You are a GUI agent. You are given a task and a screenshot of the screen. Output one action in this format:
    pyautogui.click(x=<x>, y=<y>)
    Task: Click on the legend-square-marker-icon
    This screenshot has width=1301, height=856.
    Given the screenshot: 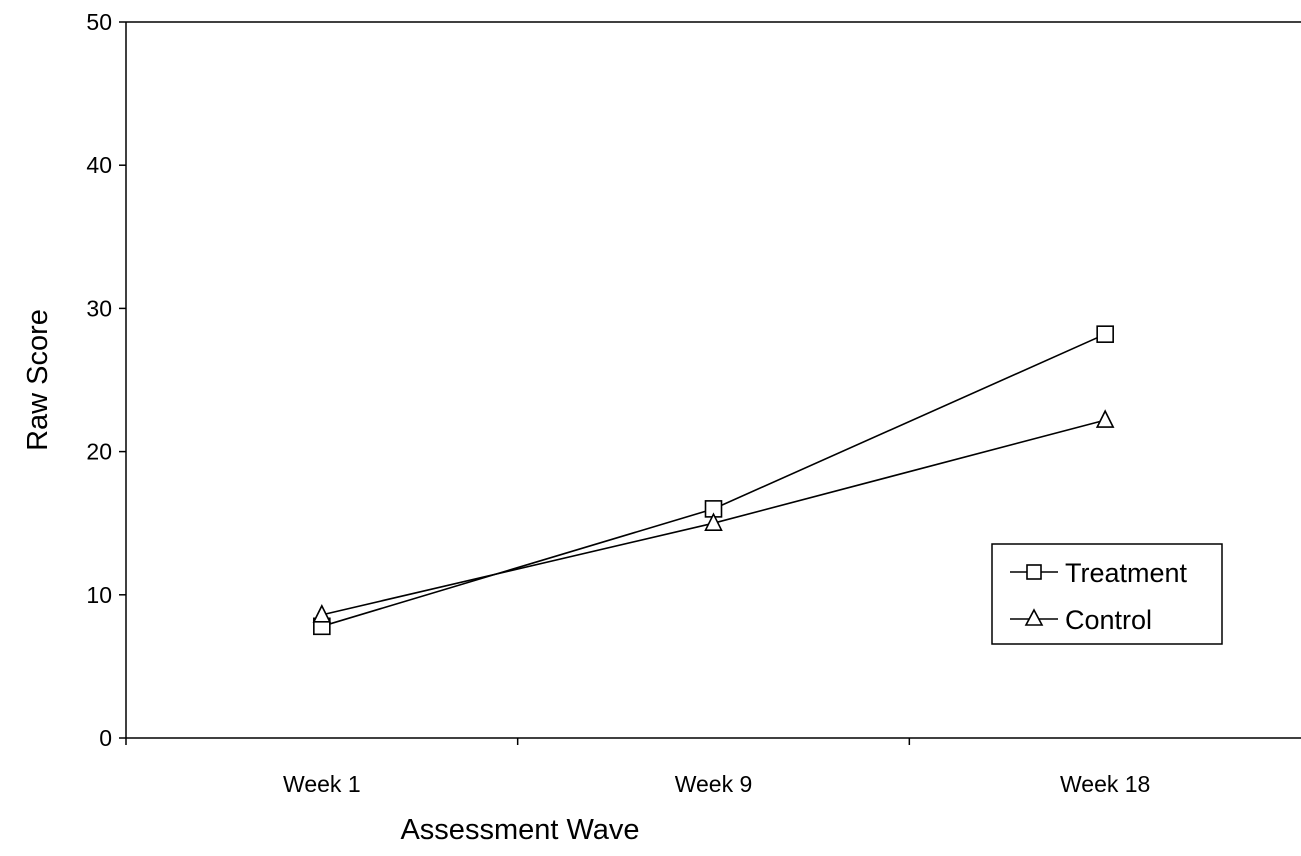 What is the action you would take?
    pyautogui.click(x=1034, y=572)
    